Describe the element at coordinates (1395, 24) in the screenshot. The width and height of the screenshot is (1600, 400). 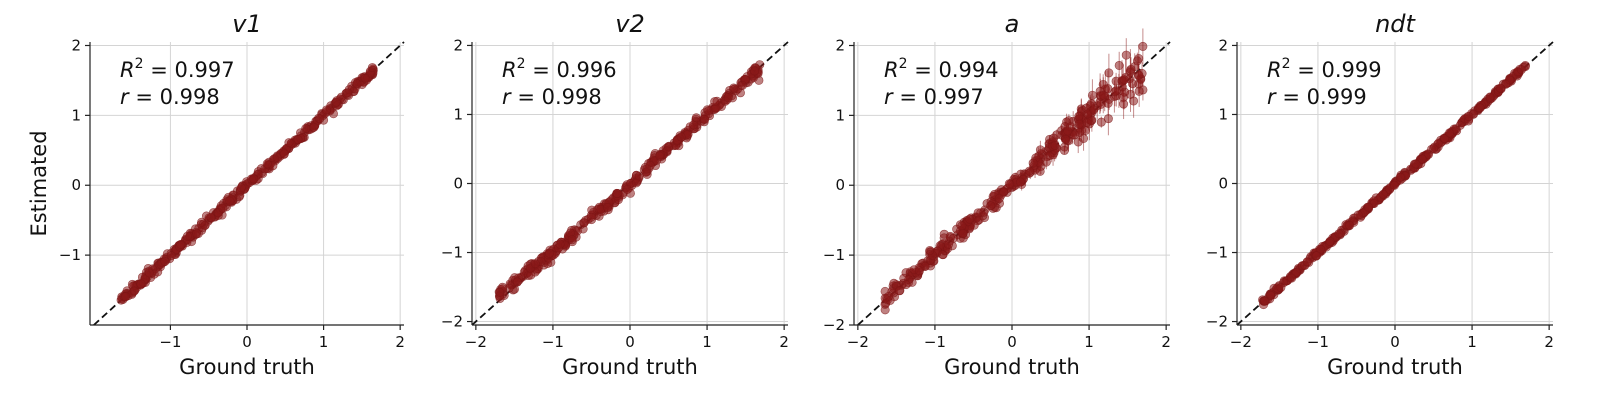
I see `panel-title: ndt` at that location.